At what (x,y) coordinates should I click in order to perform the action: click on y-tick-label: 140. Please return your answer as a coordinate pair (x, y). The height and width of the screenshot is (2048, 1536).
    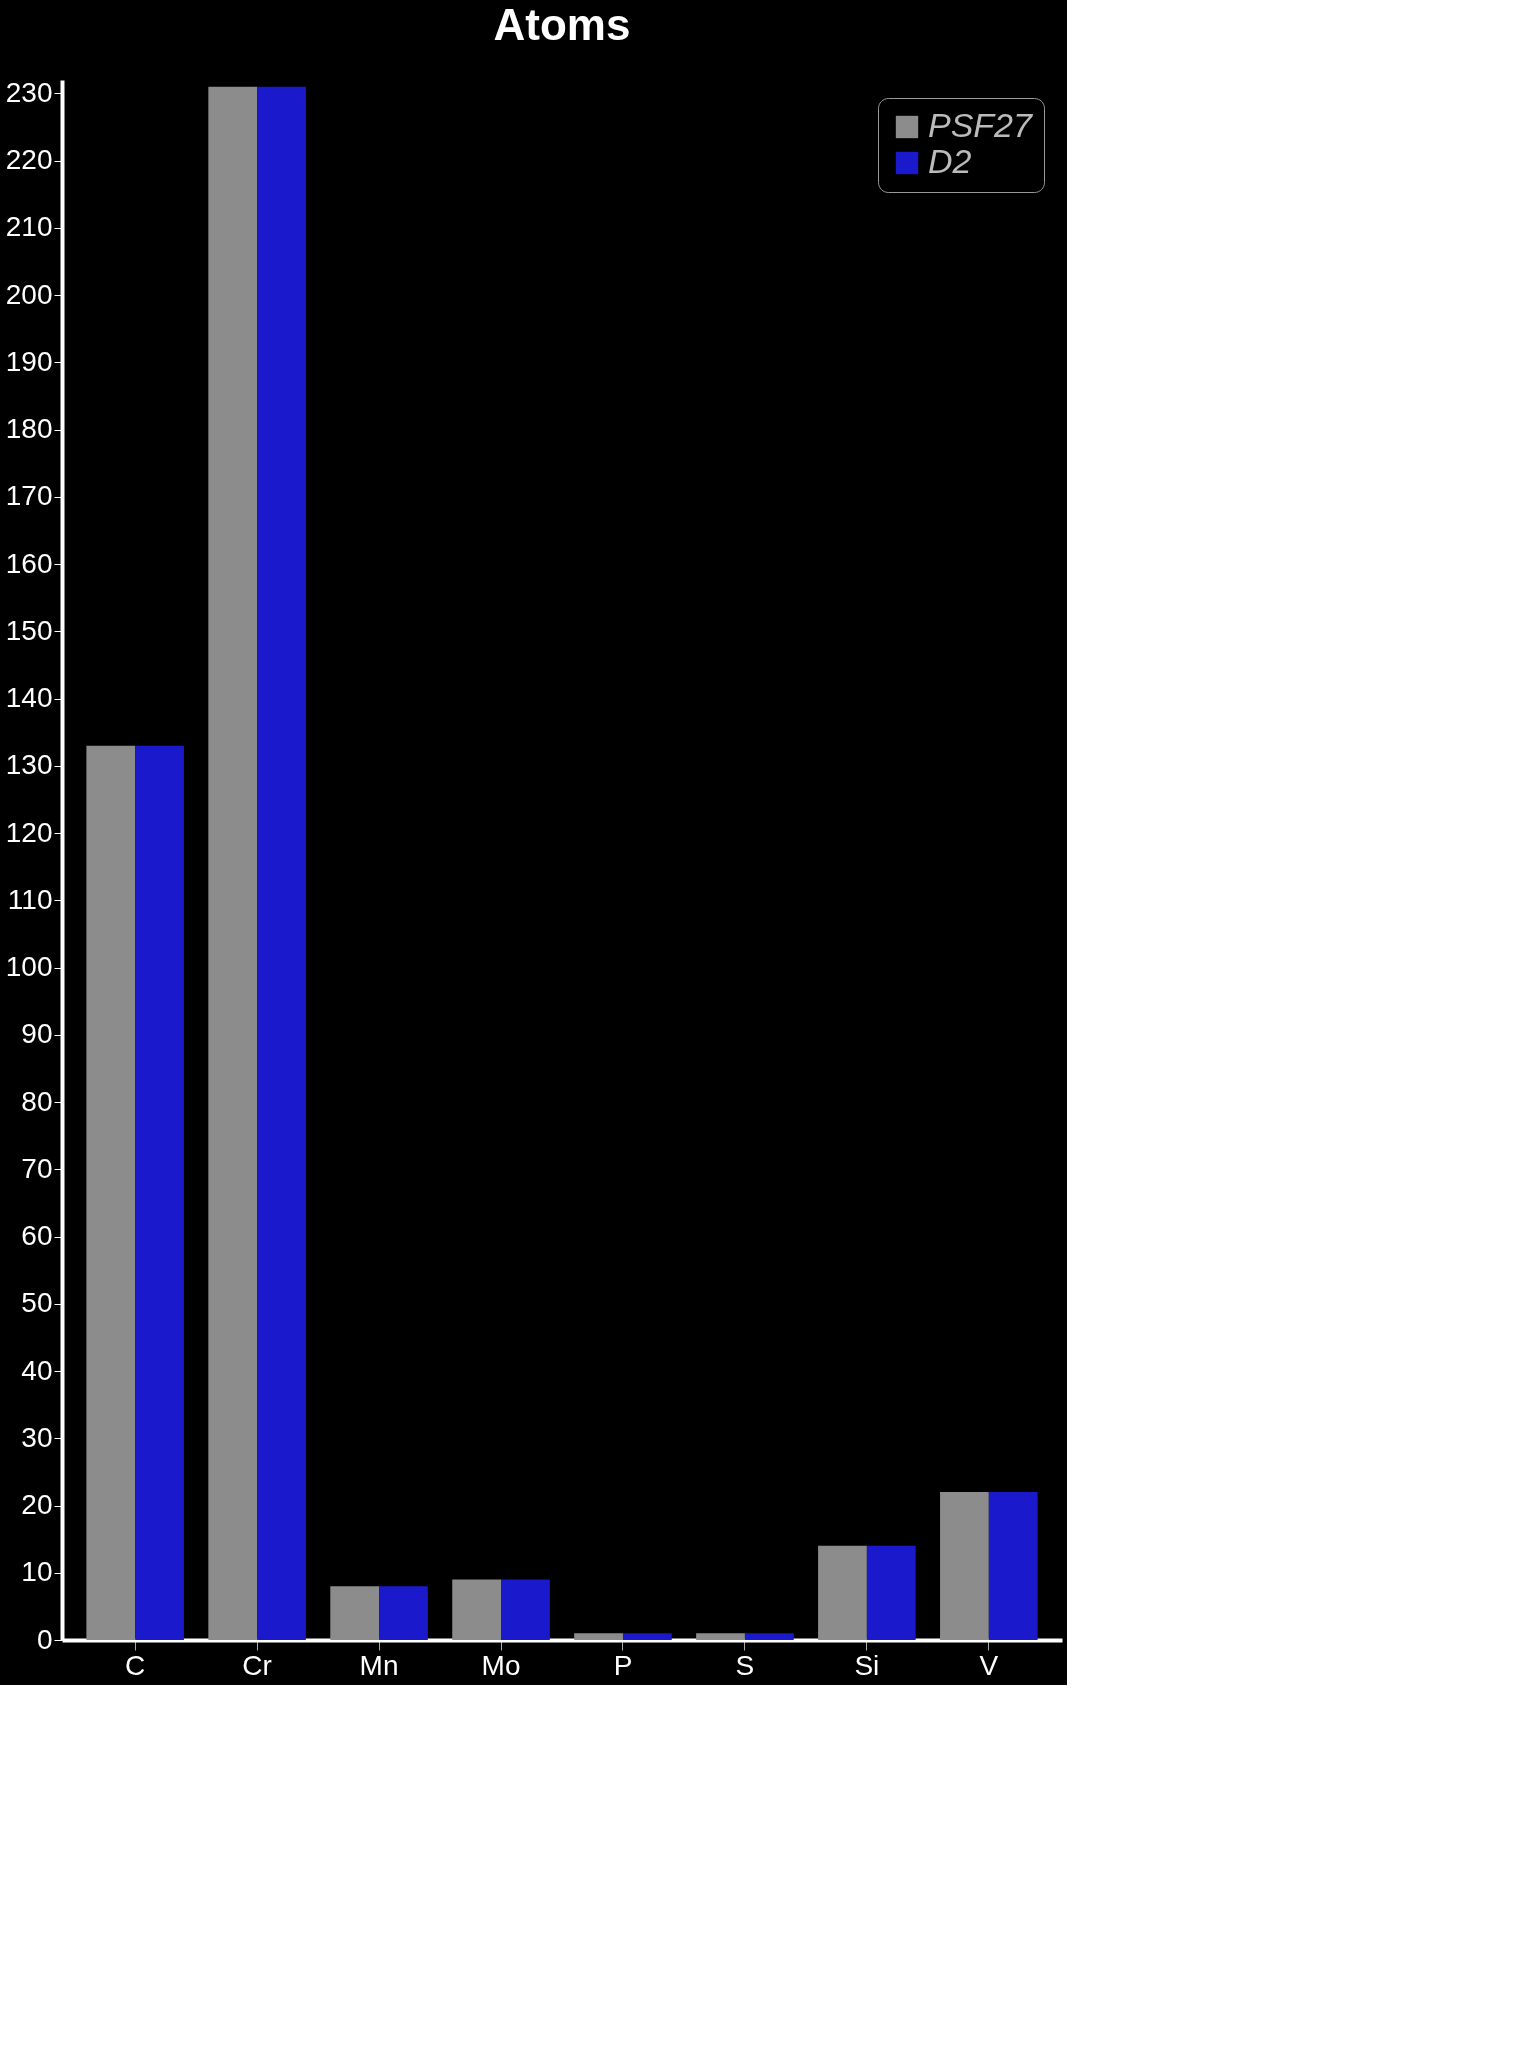
    Looking at the image, I should click on (29, 698).